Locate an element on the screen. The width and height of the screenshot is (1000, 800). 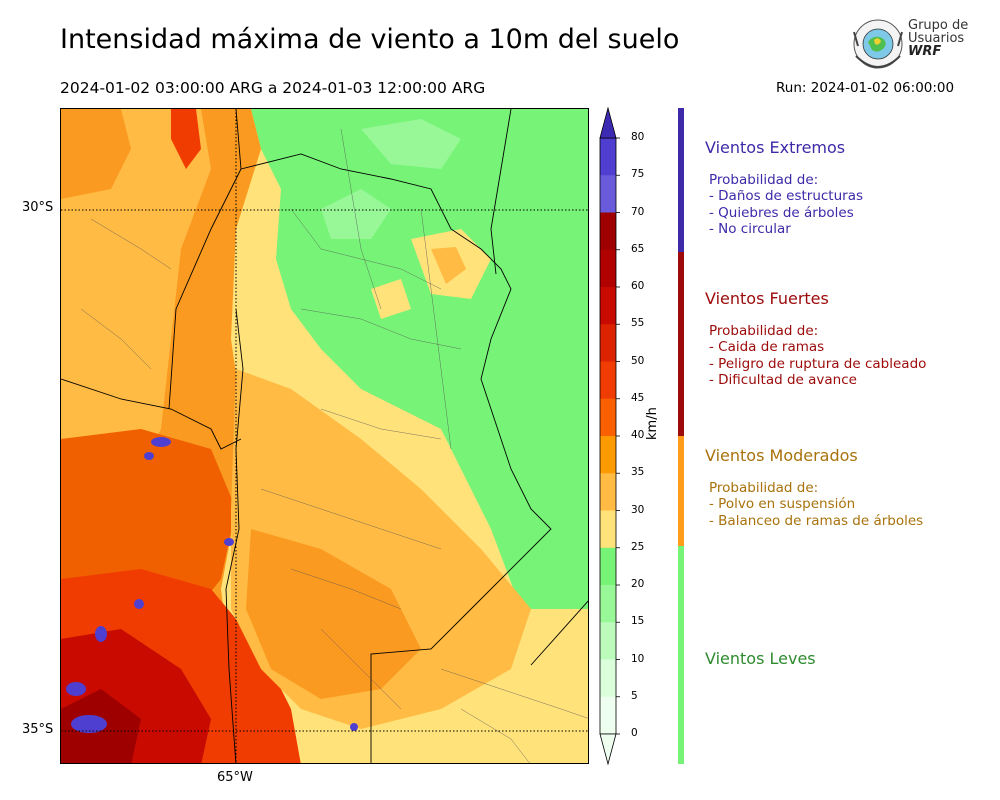
logo-text: Grupo de Usuarios WRF is located at coordinates (938, 38).